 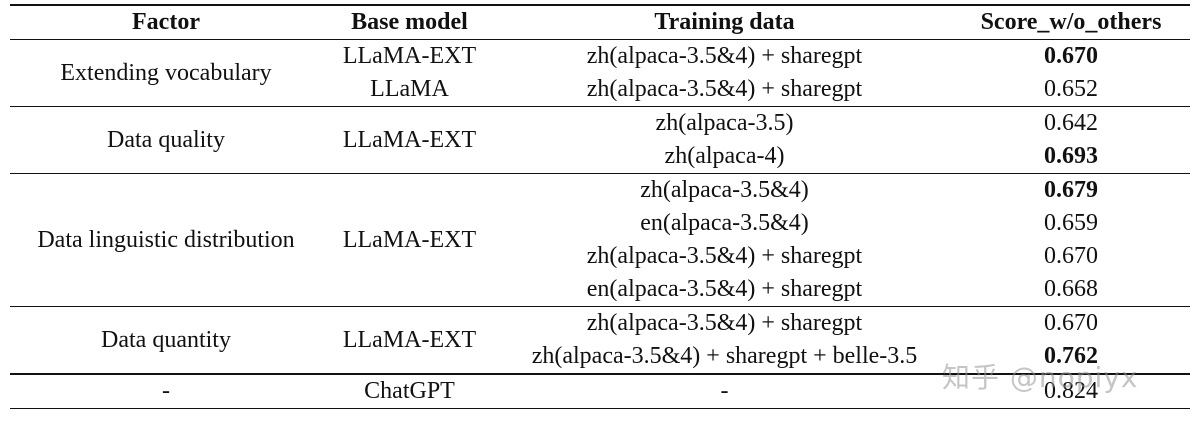 I want to click on header-base-model: Base model, so click(x=409, y=22).